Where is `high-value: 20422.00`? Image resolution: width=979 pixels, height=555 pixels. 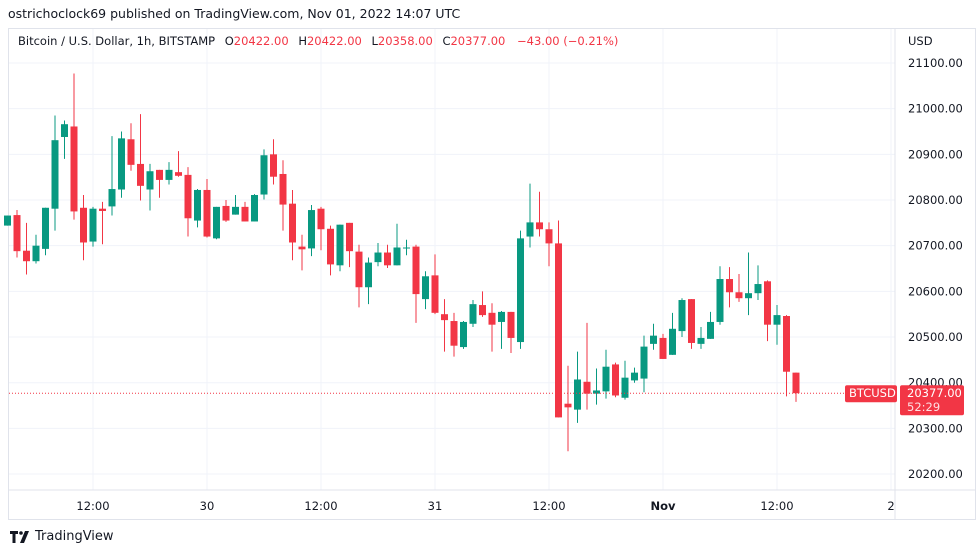 high-value: 20422.00 is located at coordinates (334, 41).